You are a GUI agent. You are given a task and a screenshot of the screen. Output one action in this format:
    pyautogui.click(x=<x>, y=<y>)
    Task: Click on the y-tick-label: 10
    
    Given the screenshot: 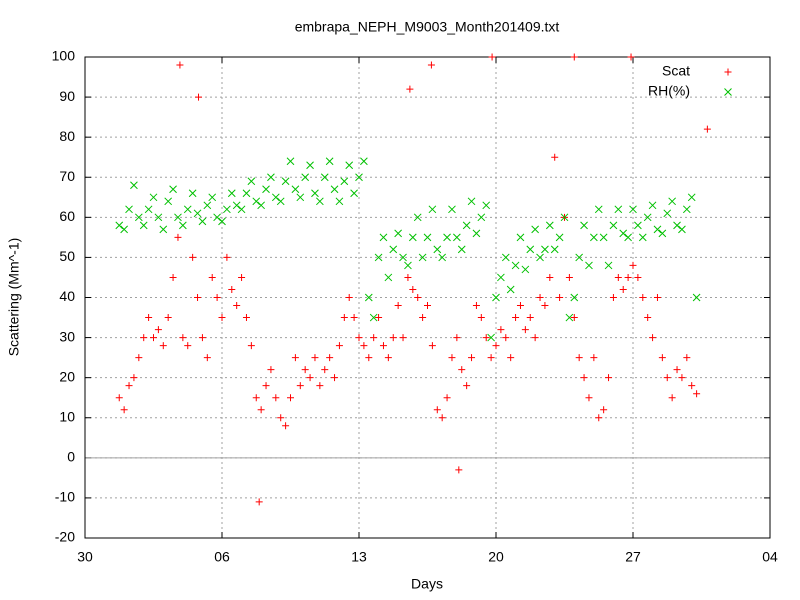 What is the action you would take?
    pyautogui.click(x=67, y=416)
    